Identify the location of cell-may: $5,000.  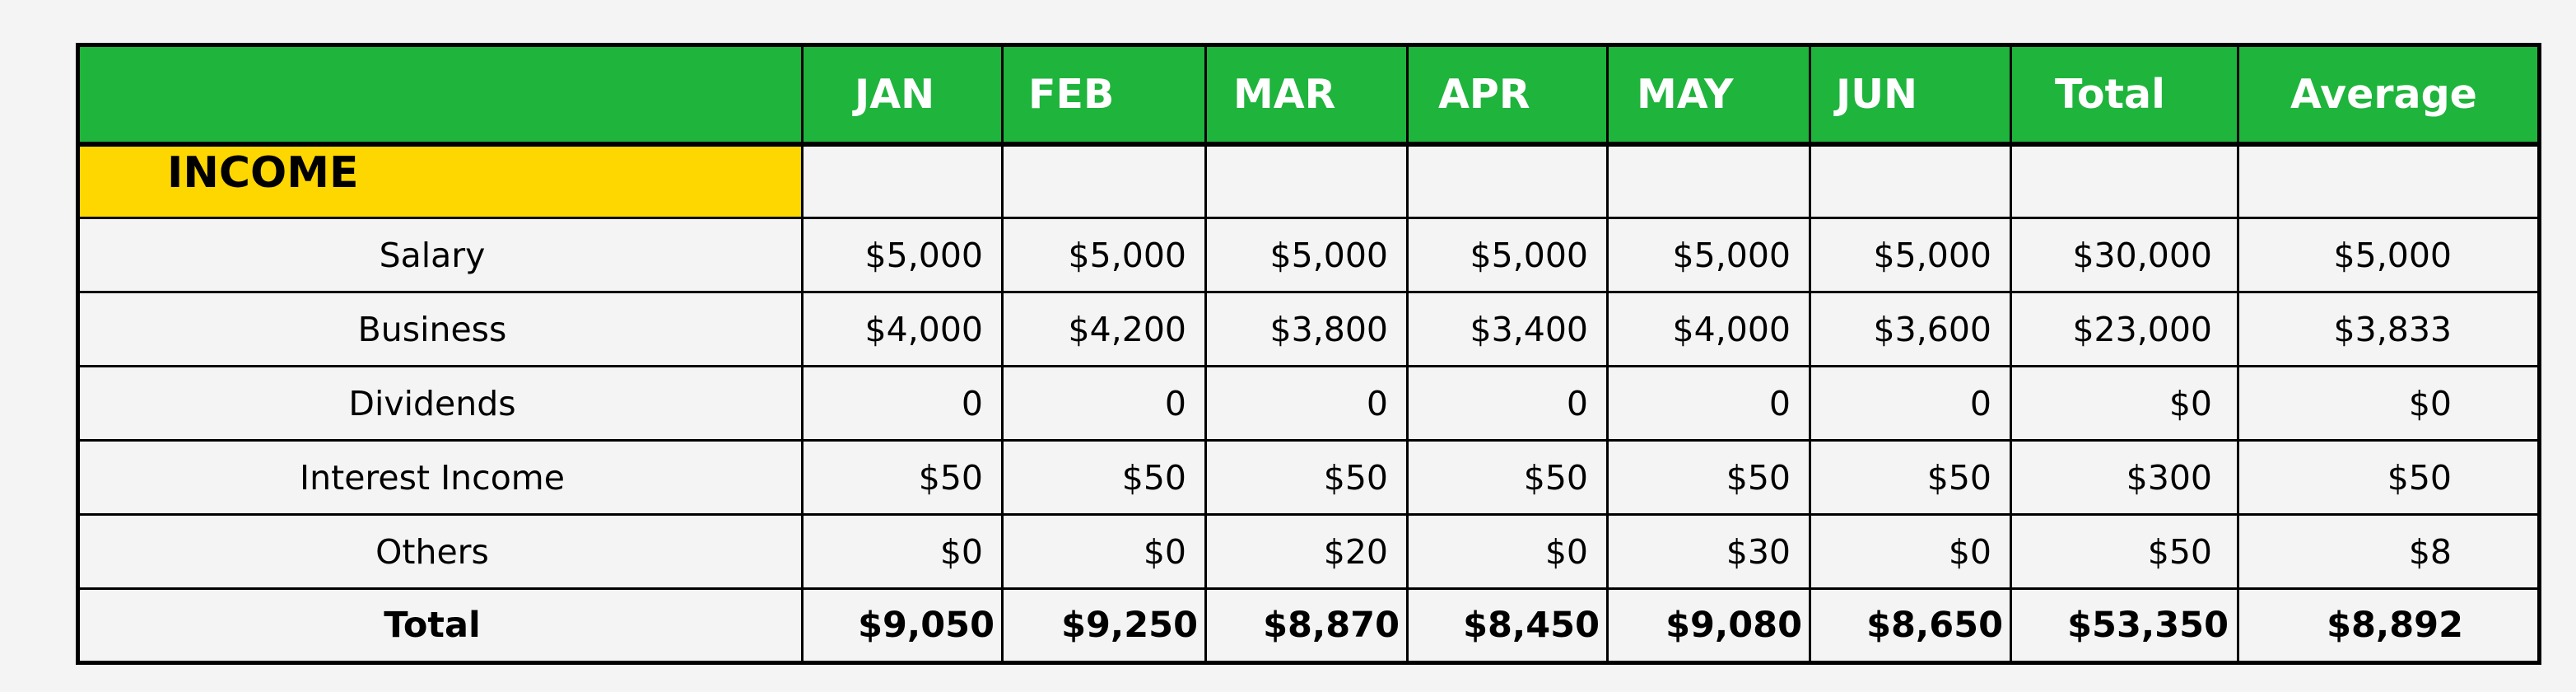
(1708, 255).